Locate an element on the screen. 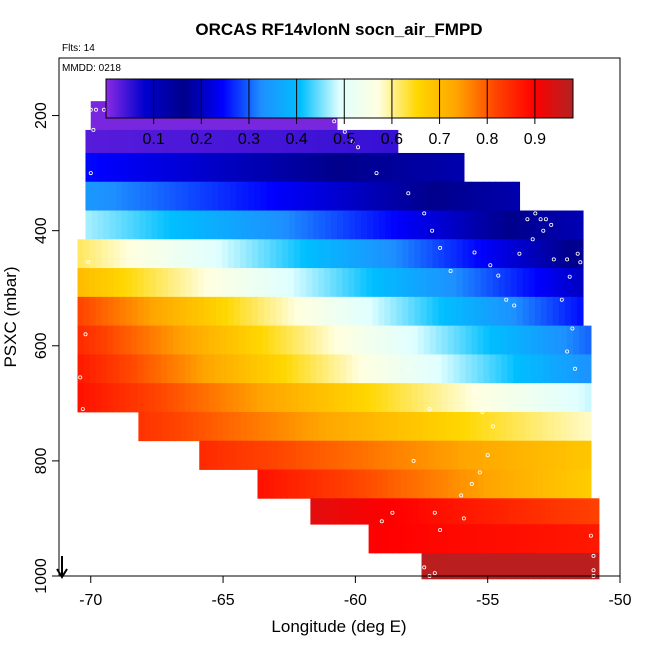 The image size is (650, 650). y-tick-label: 800 is located at coordinates (41, 460).